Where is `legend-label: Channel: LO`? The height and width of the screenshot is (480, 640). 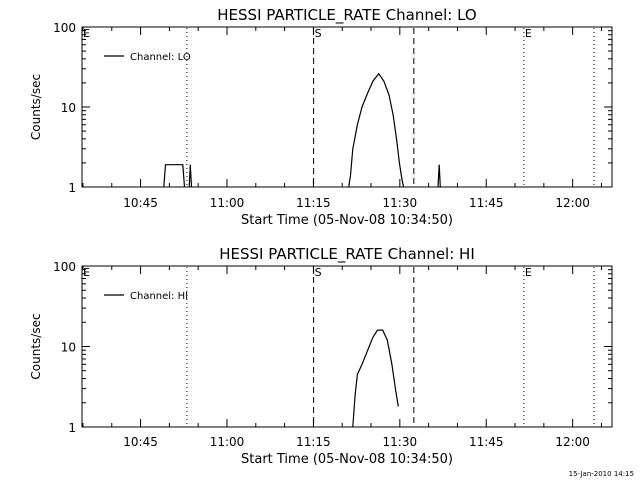
legend-label: Channel: LO is located at coordinates (160, 57).